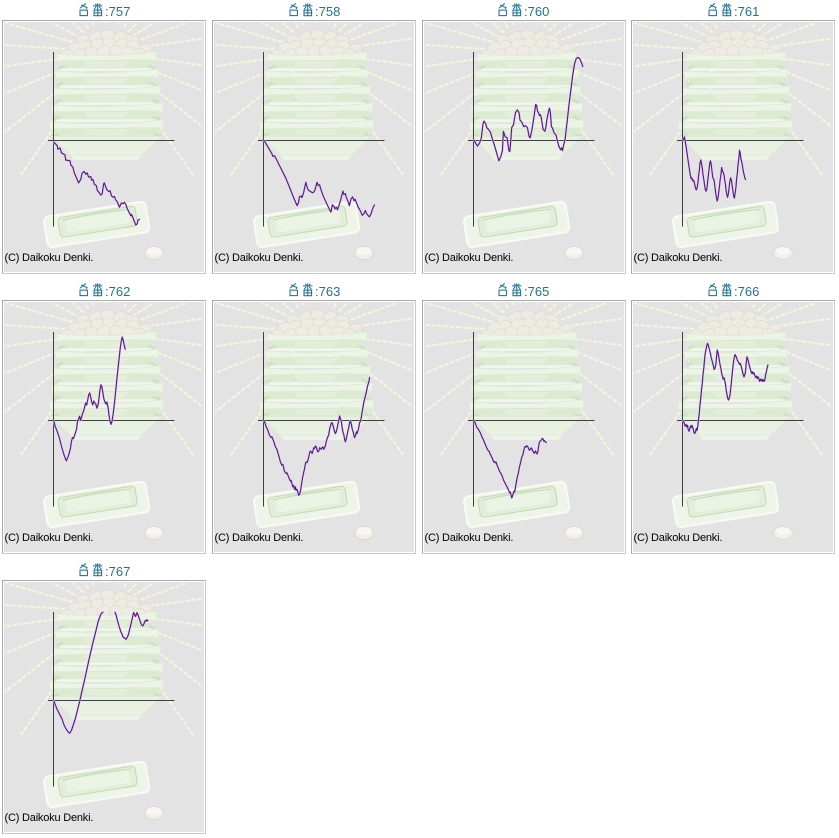 This screenshot has height=838, width=839. Describe the element at coordinates (327, 291) in the screenshot. I see `svg-text: :763` at that location.